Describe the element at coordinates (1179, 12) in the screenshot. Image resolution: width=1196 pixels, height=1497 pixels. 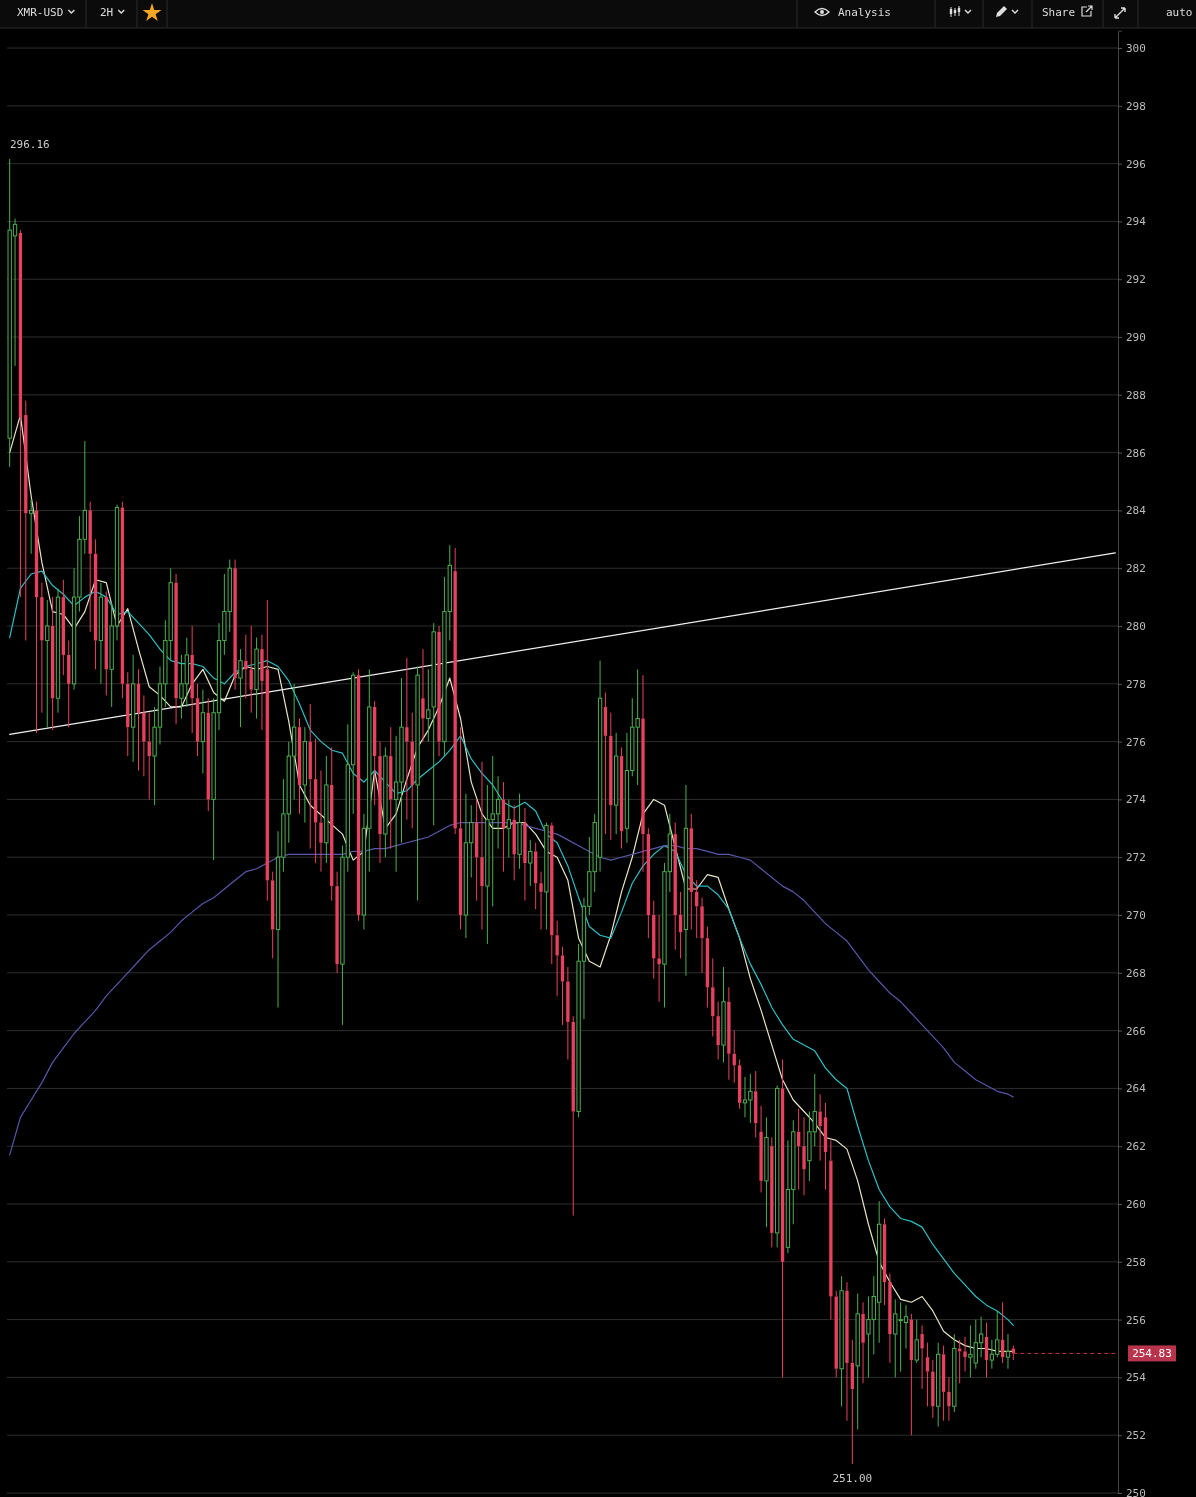
I see `text: auto` at that location.